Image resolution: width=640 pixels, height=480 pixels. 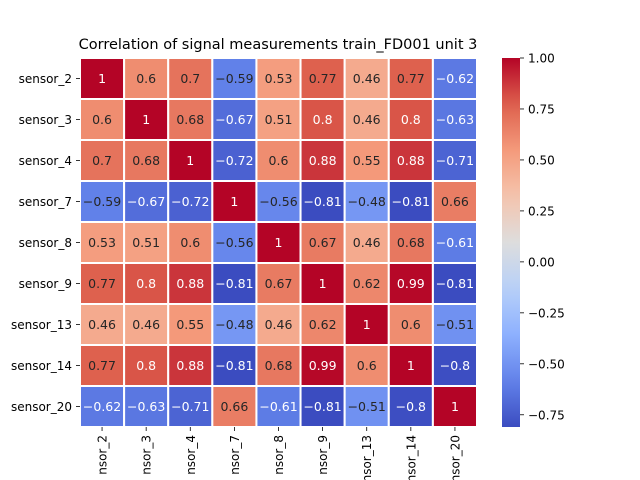 I want to click on y-tick-label: sensor_4, so click(x=45, y=161).